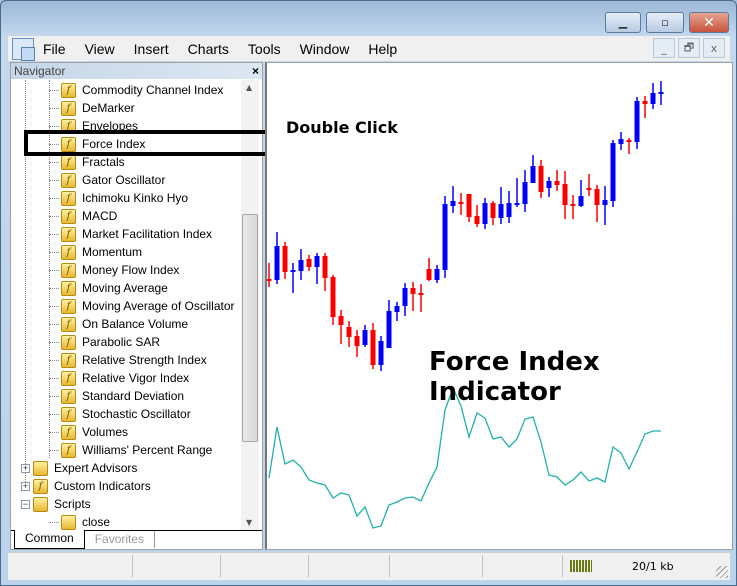 The height and width of the screenshot is (586, 737). Describe the element at coordinates (104, 342) in the screenshot. I see `indicator-item: f Parabolic SAR` at that location.